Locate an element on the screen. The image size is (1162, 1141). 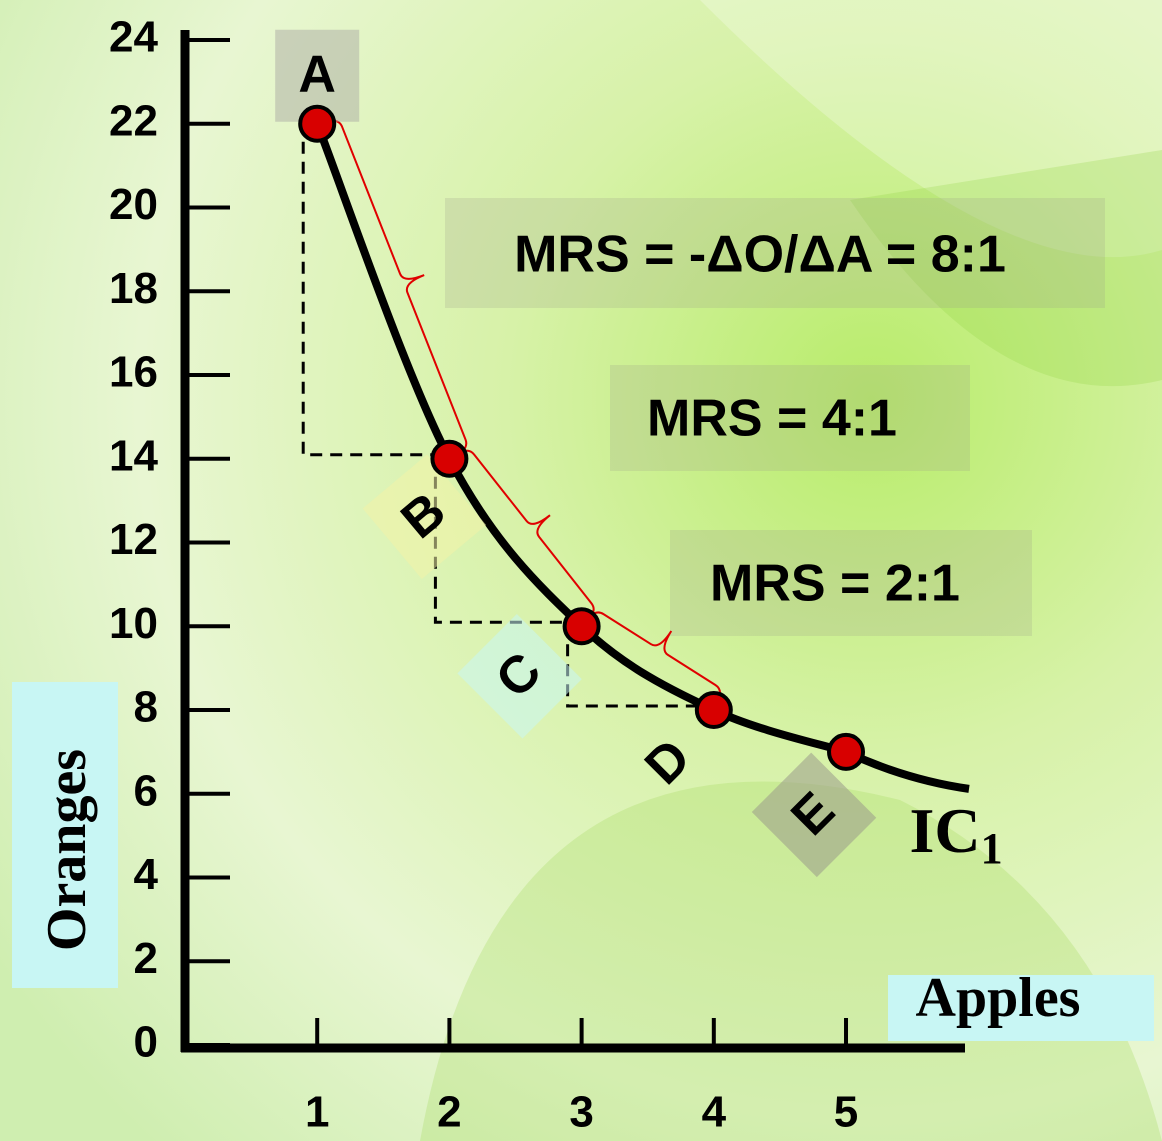
point-label: A is located at coordinates (317, 74).